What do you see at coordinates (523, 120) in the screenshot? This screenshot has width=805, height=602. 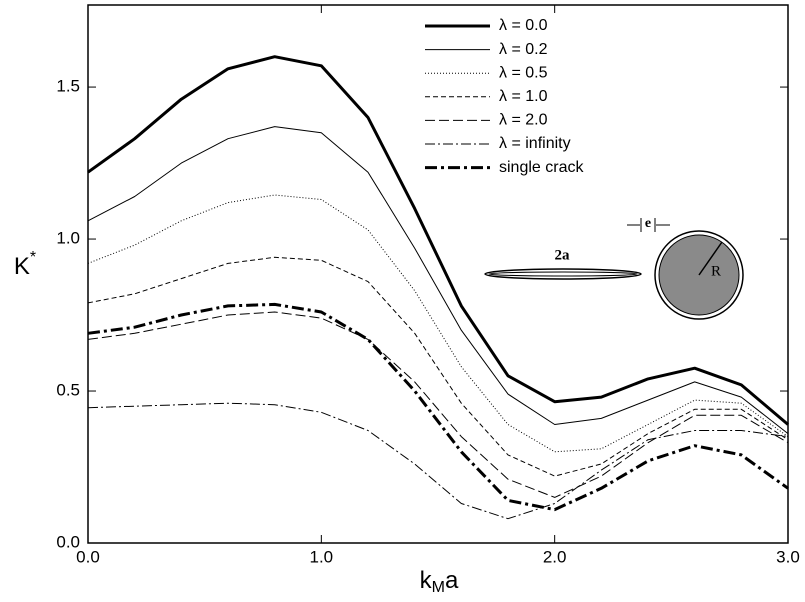 I see `legend-label: λ = 2.0` at bounding box center [523, 120].